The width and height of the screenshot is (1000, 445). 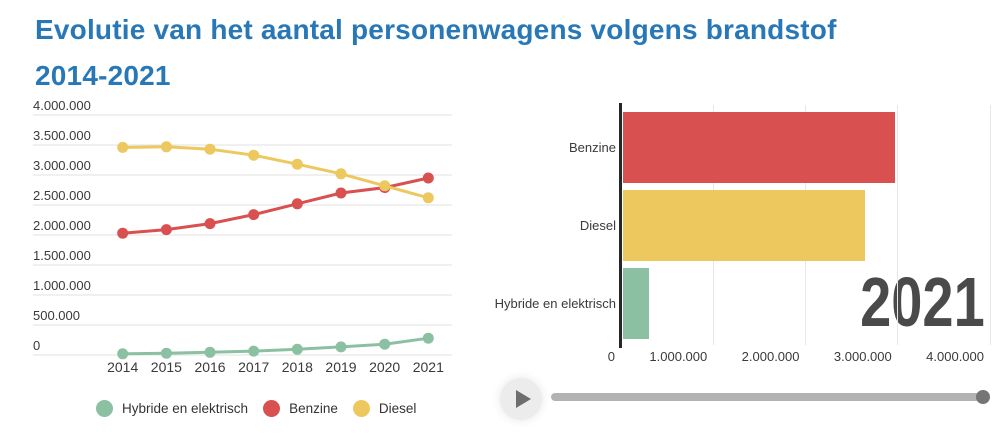 What do you see at coordinates (62, 165) in the screenshot?
I see `y-axis-label: 3.000.000` at bounding box center [62, 165].